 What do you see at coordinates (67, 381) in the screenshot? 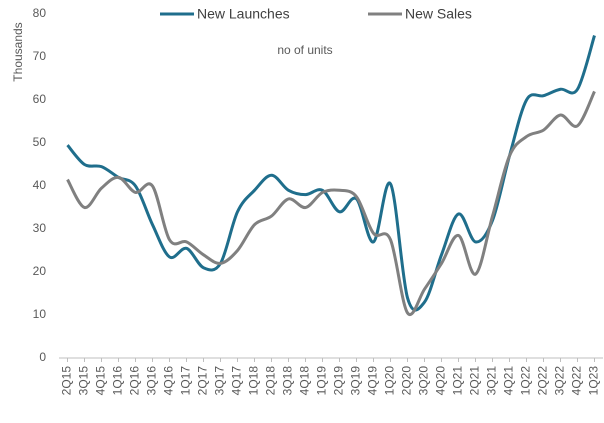
I see `x-tick-label: 2Q15` at bounding box center [67, 381].